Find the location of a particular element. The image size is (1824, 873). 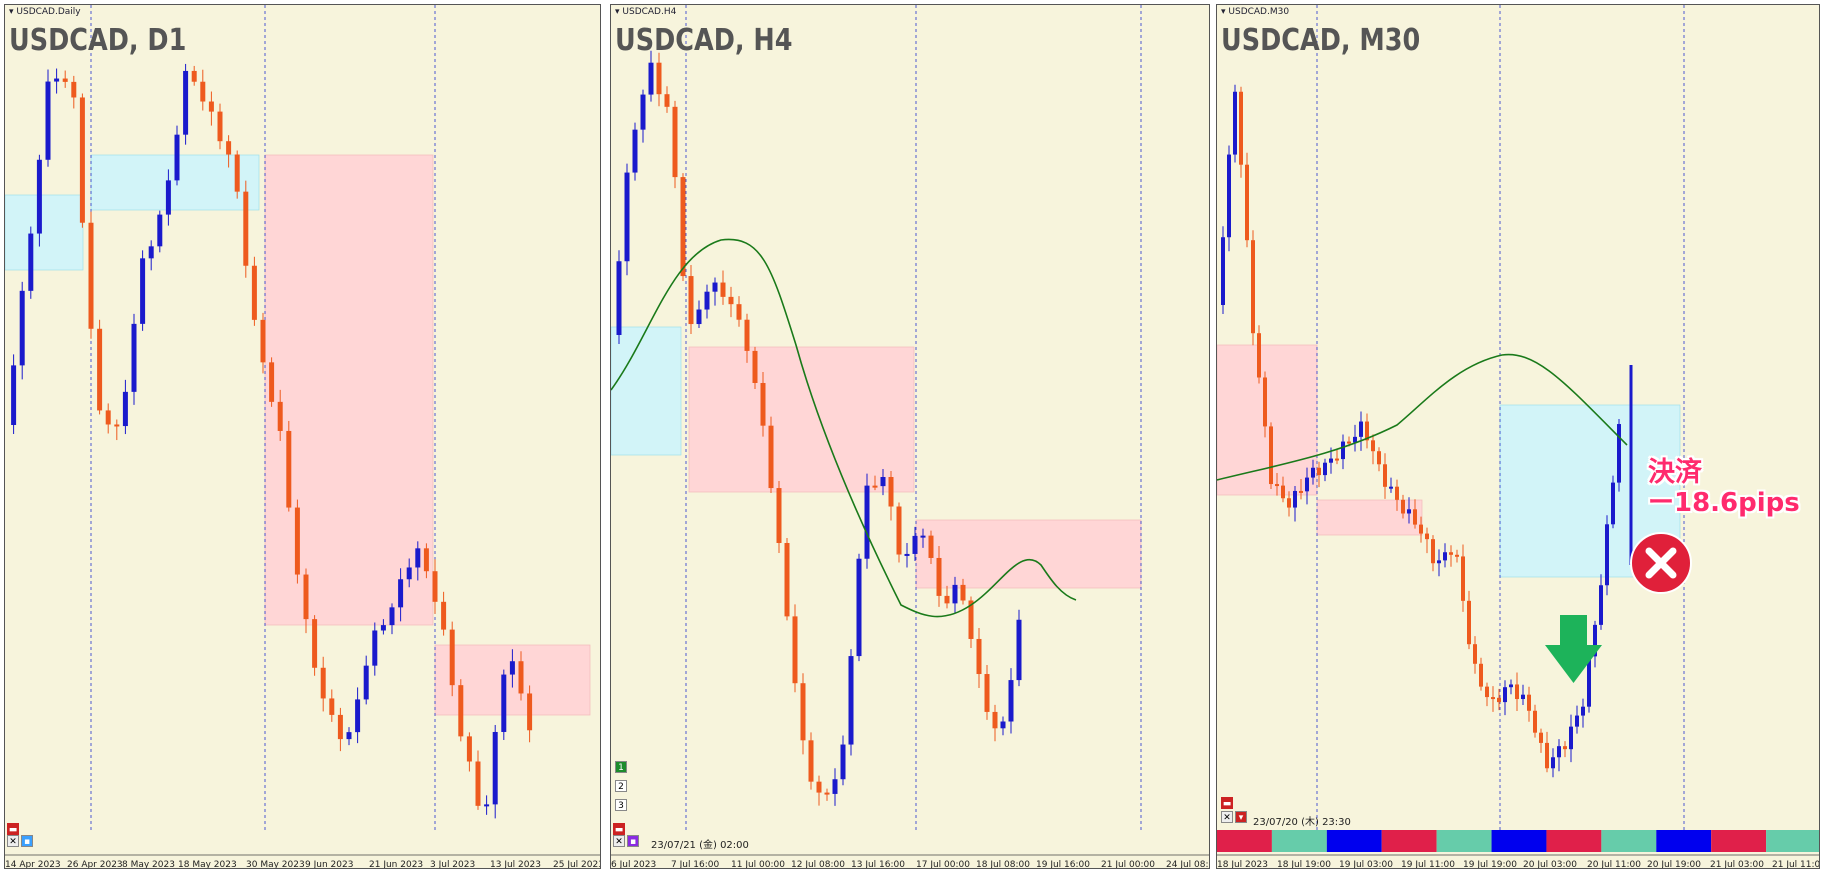

x-tick-label: 19 Jul 11:00 is located at coordinates (1428, 864).